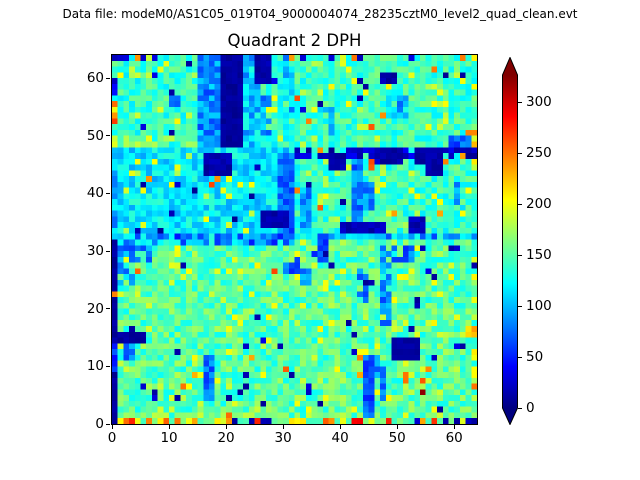 The image size is (640, 480). What do you see at coordinates (99, 424) in the screenshot?
I see `y-tick-label: 0` at bounding box center [99, 424].